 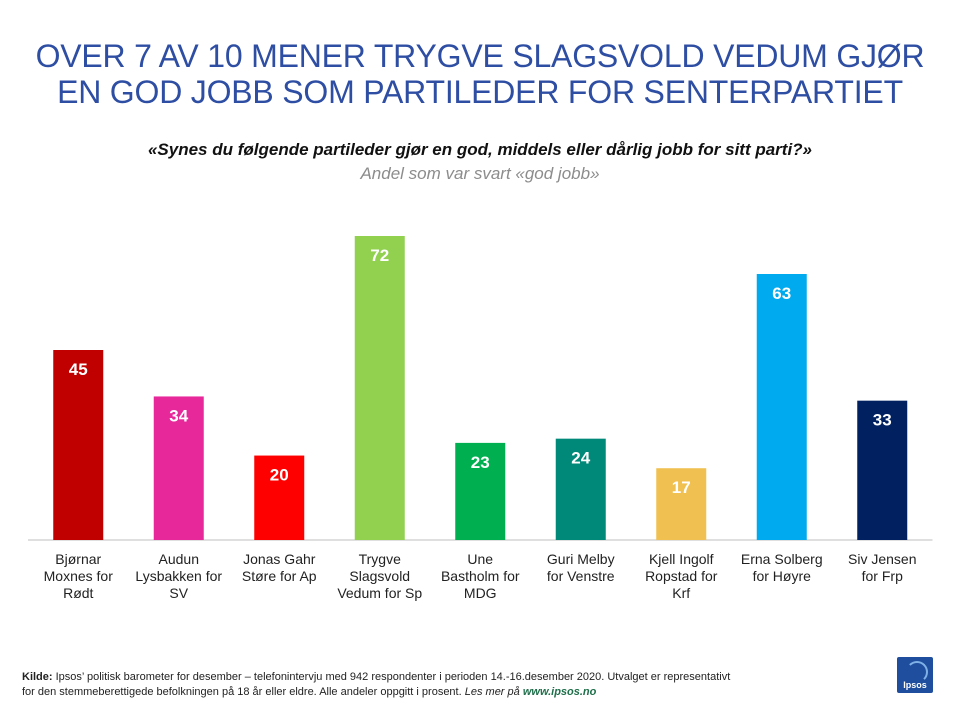 What do you see at coordinates (917, 672) in the screenshot?
I see `logo-swoosh-icon` at bounding box center [917, 672].